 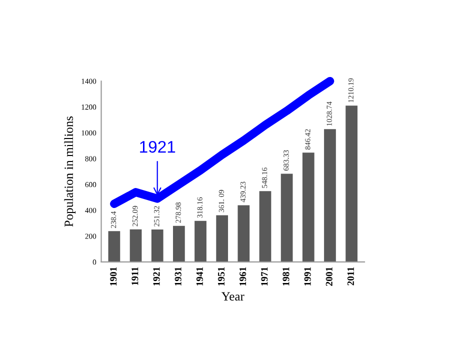 What do you see at coordinates (70, 171) in the screenshot?
I see `y-axis-title: Population in millions` at bounding box center [70, 171].